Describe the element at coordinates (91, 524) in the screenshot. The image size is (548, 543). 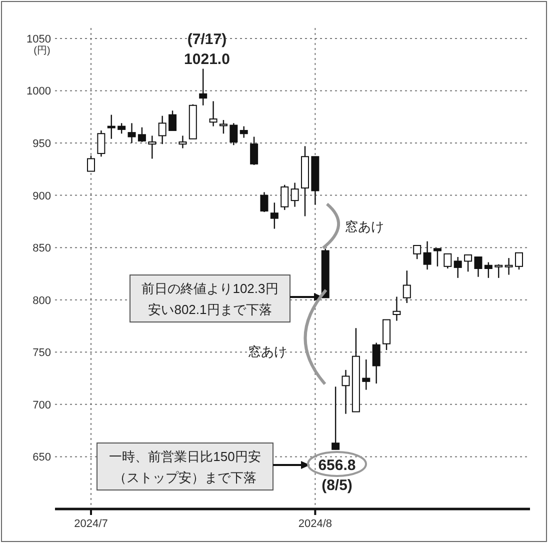
I see `x-tick-label: 2024/7` at that location.